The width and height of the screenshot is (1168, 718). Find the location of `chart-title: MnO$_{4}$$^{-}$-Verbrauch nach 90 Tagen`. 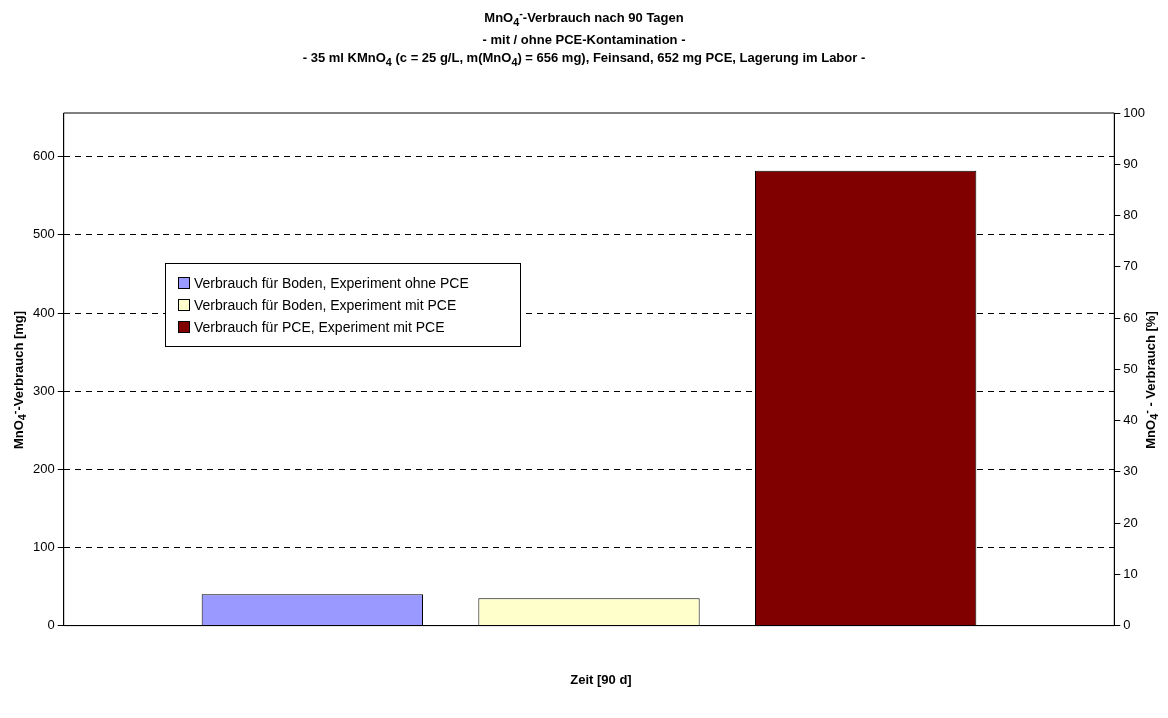

chart-title: MnO$_{4}$$^{-}$-Verbrauch nach 90 Tagen is located at coordinates (584, 17).